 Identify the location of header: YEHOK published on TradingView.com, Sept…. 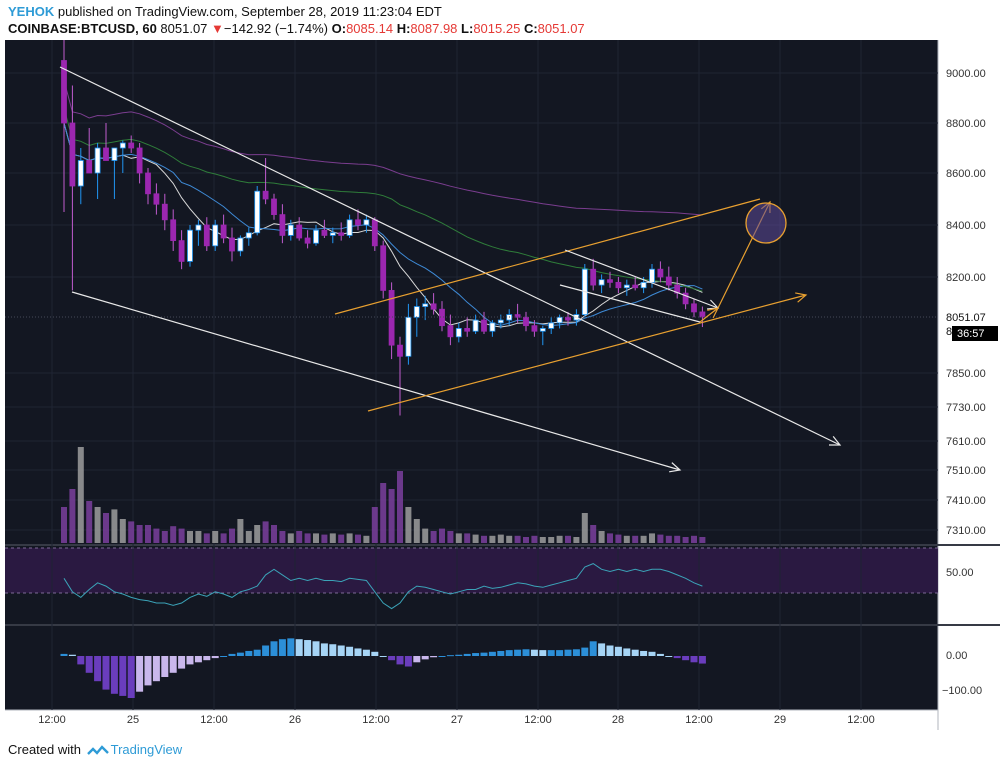
(500, 20).